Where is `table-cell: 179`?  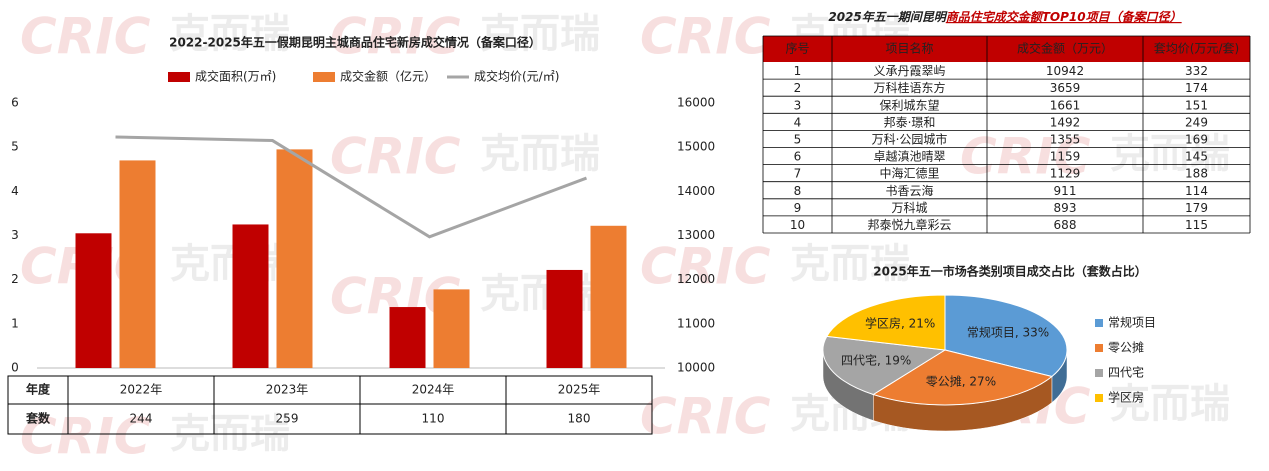
table-cell: 179 is located at coordinates (1196, 208).